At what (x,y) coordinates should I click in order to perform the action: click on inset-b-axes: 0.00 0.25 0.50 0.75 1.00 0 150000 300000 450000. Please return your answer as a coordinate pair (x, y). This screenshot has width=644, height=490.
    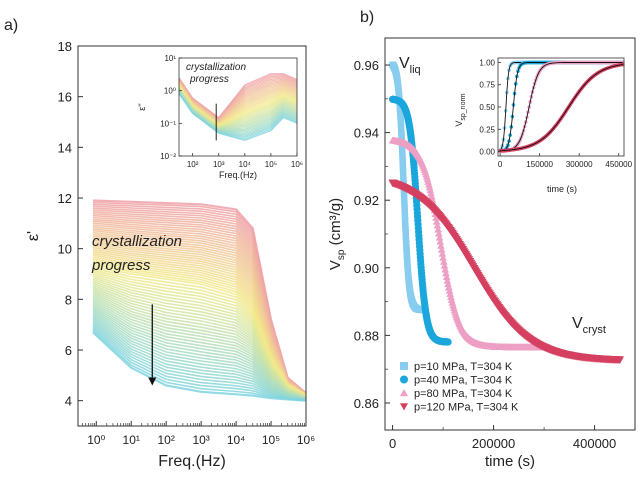
    Looking at the image, I should click on (555, 113).